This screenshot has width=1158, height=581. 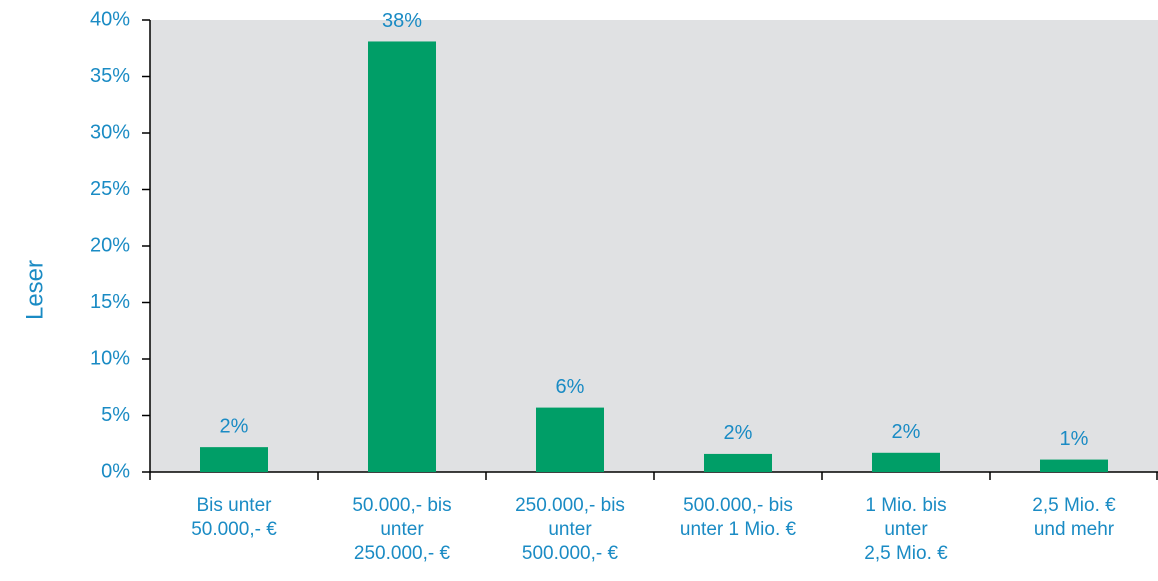 I want to click on x-tick-label: 1 Mio. bis unter 2,5 Mio. €, so click(x=906, y=529).